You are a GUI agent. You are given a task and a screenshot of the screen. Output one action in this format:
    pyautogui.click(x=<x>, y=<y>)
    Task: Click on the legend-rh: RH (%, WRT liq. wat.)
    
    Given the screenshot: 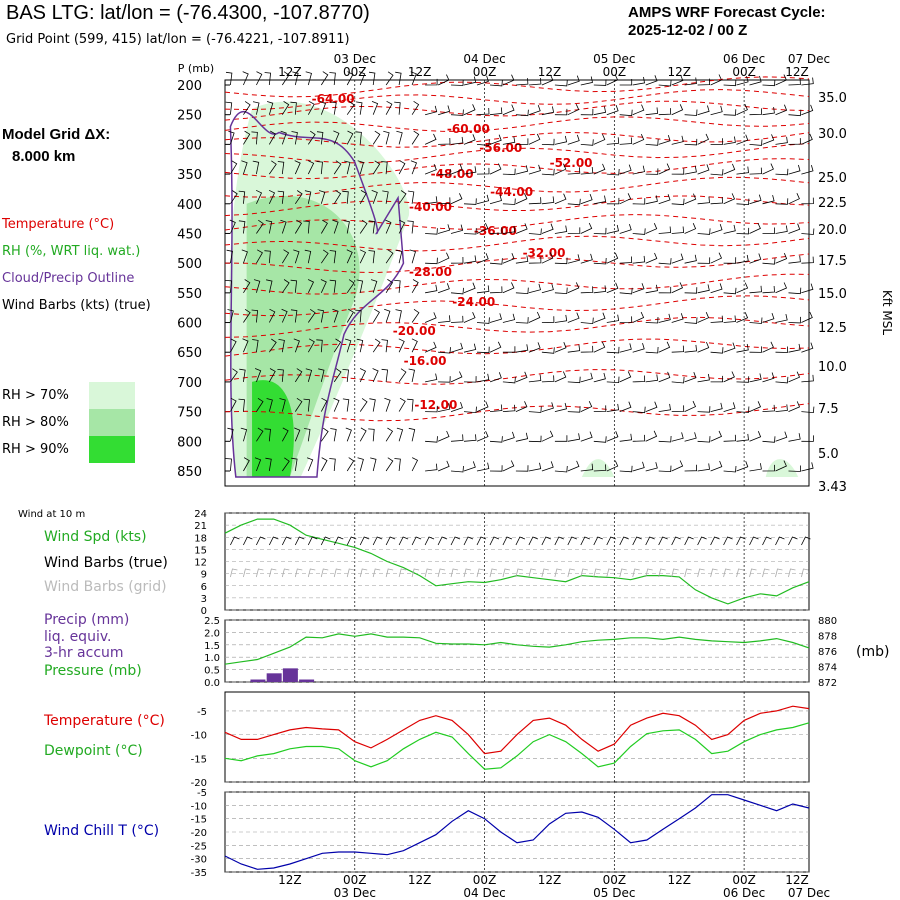 What is the action you would take?
    pyautogui.click(x=71, y=251)
    